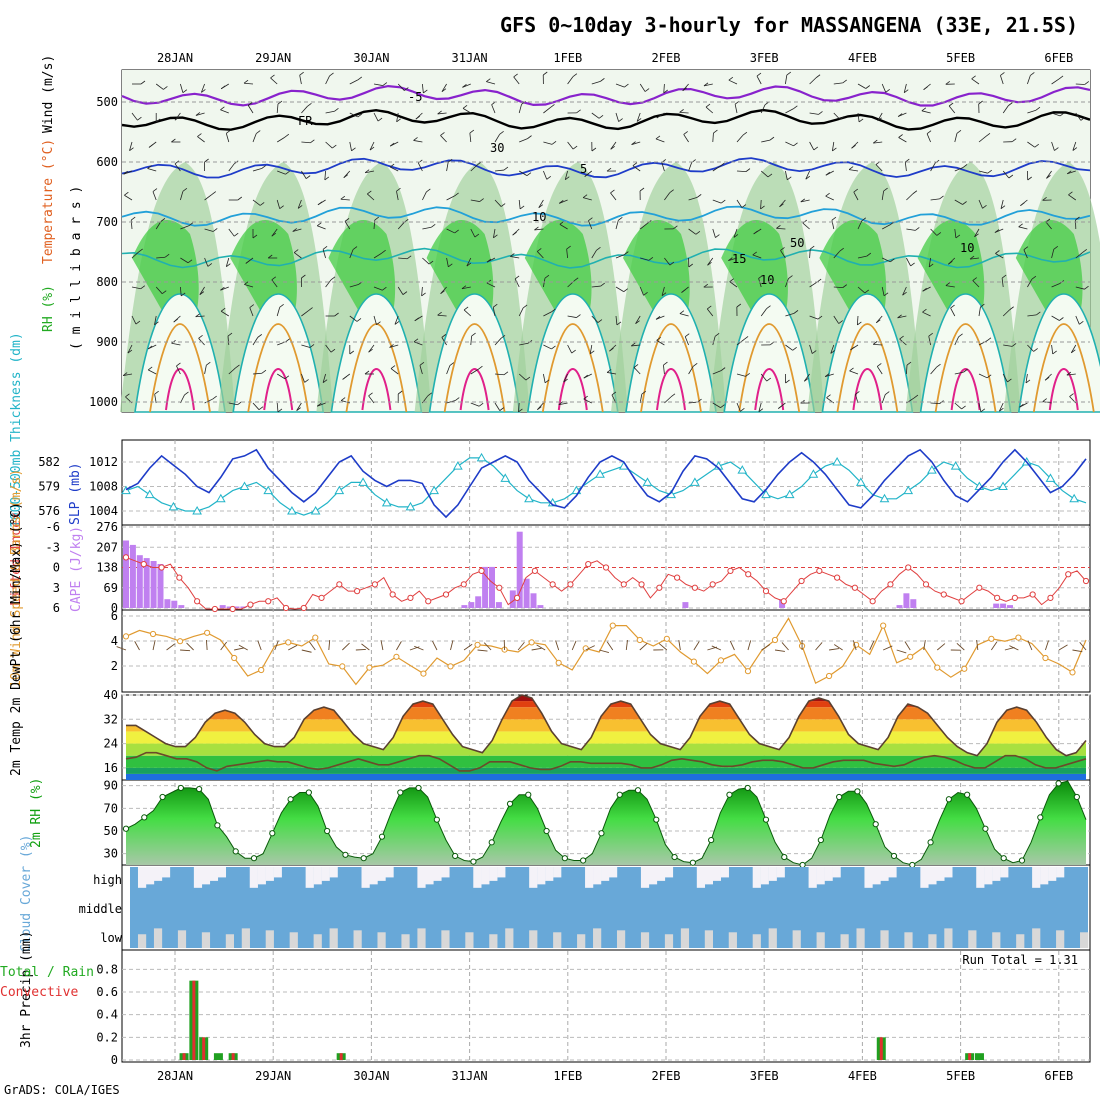 The height and width of the screenshot is (1100, 1100). What do you see at coordinates (606, 1006) in the screenshot?
I see `panel-frame-precip` at bounding box center [606, 1006].